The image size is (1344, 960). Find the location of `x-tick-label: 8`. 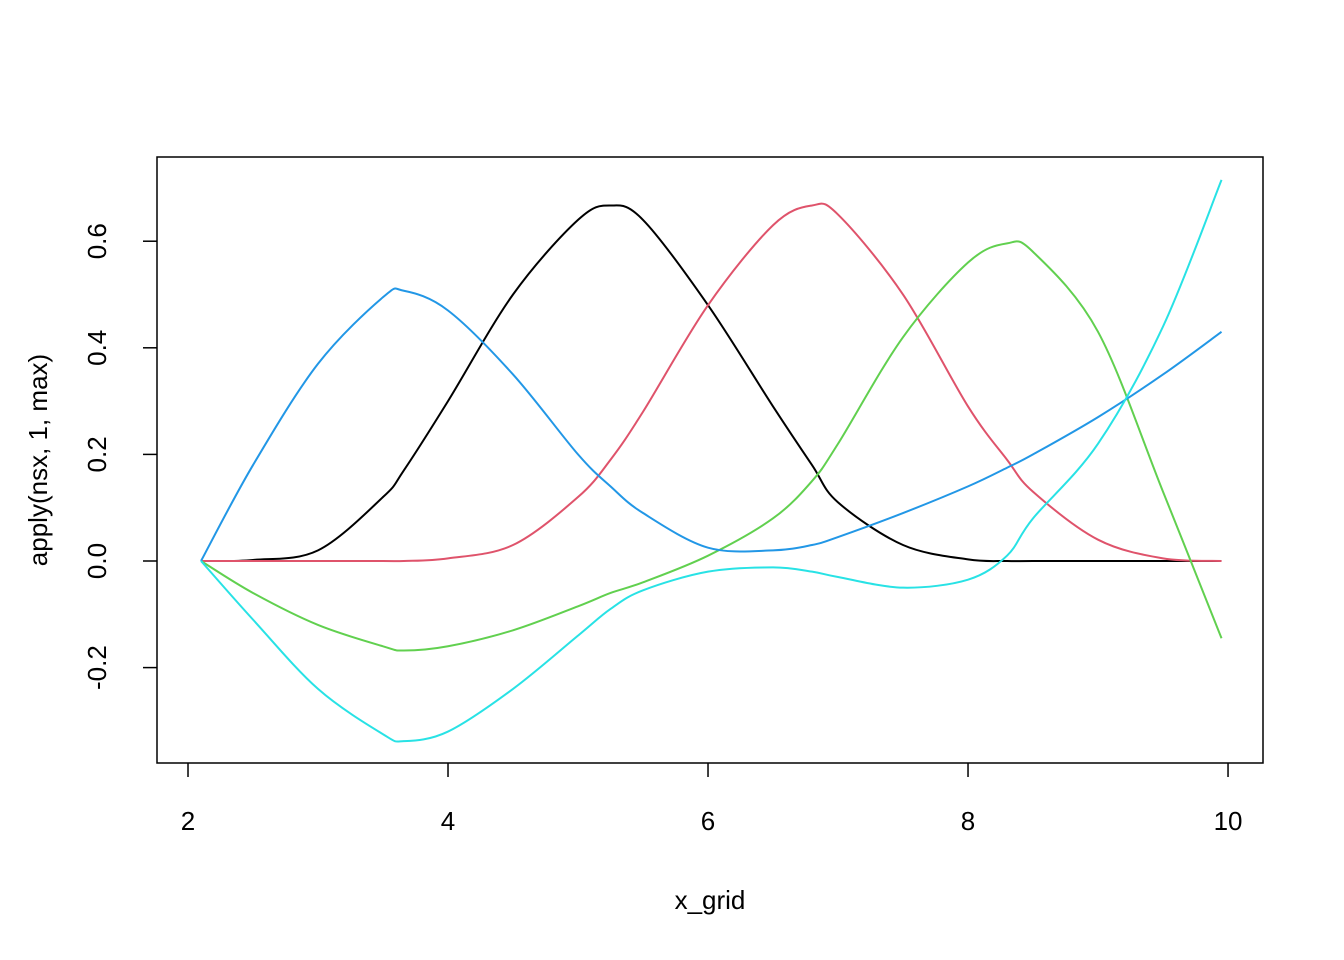

x-tick-label: 8 is located at coordinates (968, 821).